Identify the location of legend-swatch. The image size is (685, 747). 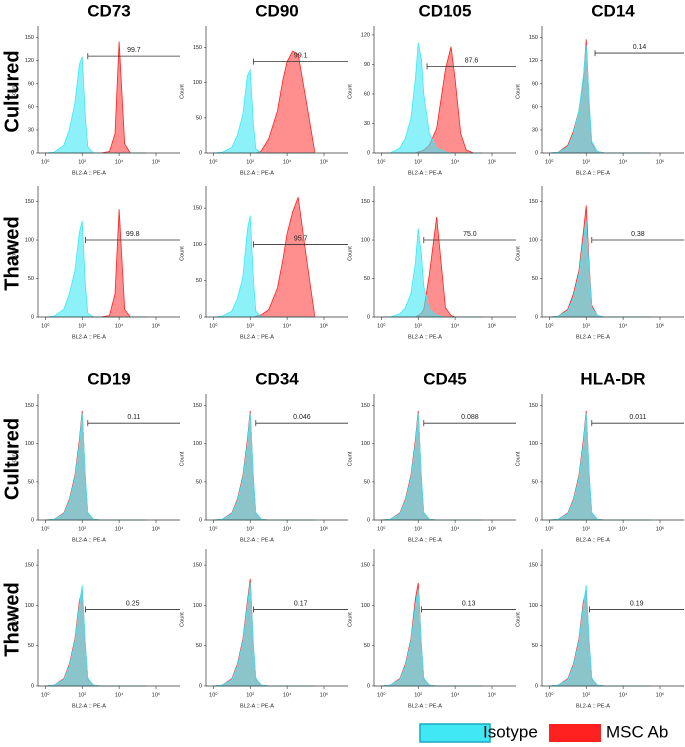
(455, 733).